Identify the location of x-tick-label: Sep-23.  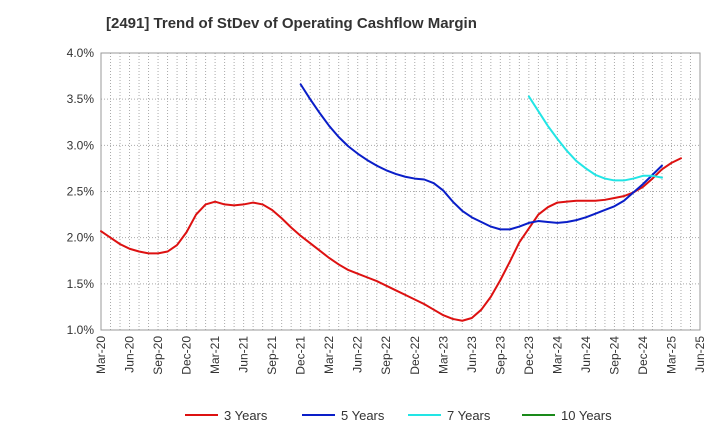
(500, 355).